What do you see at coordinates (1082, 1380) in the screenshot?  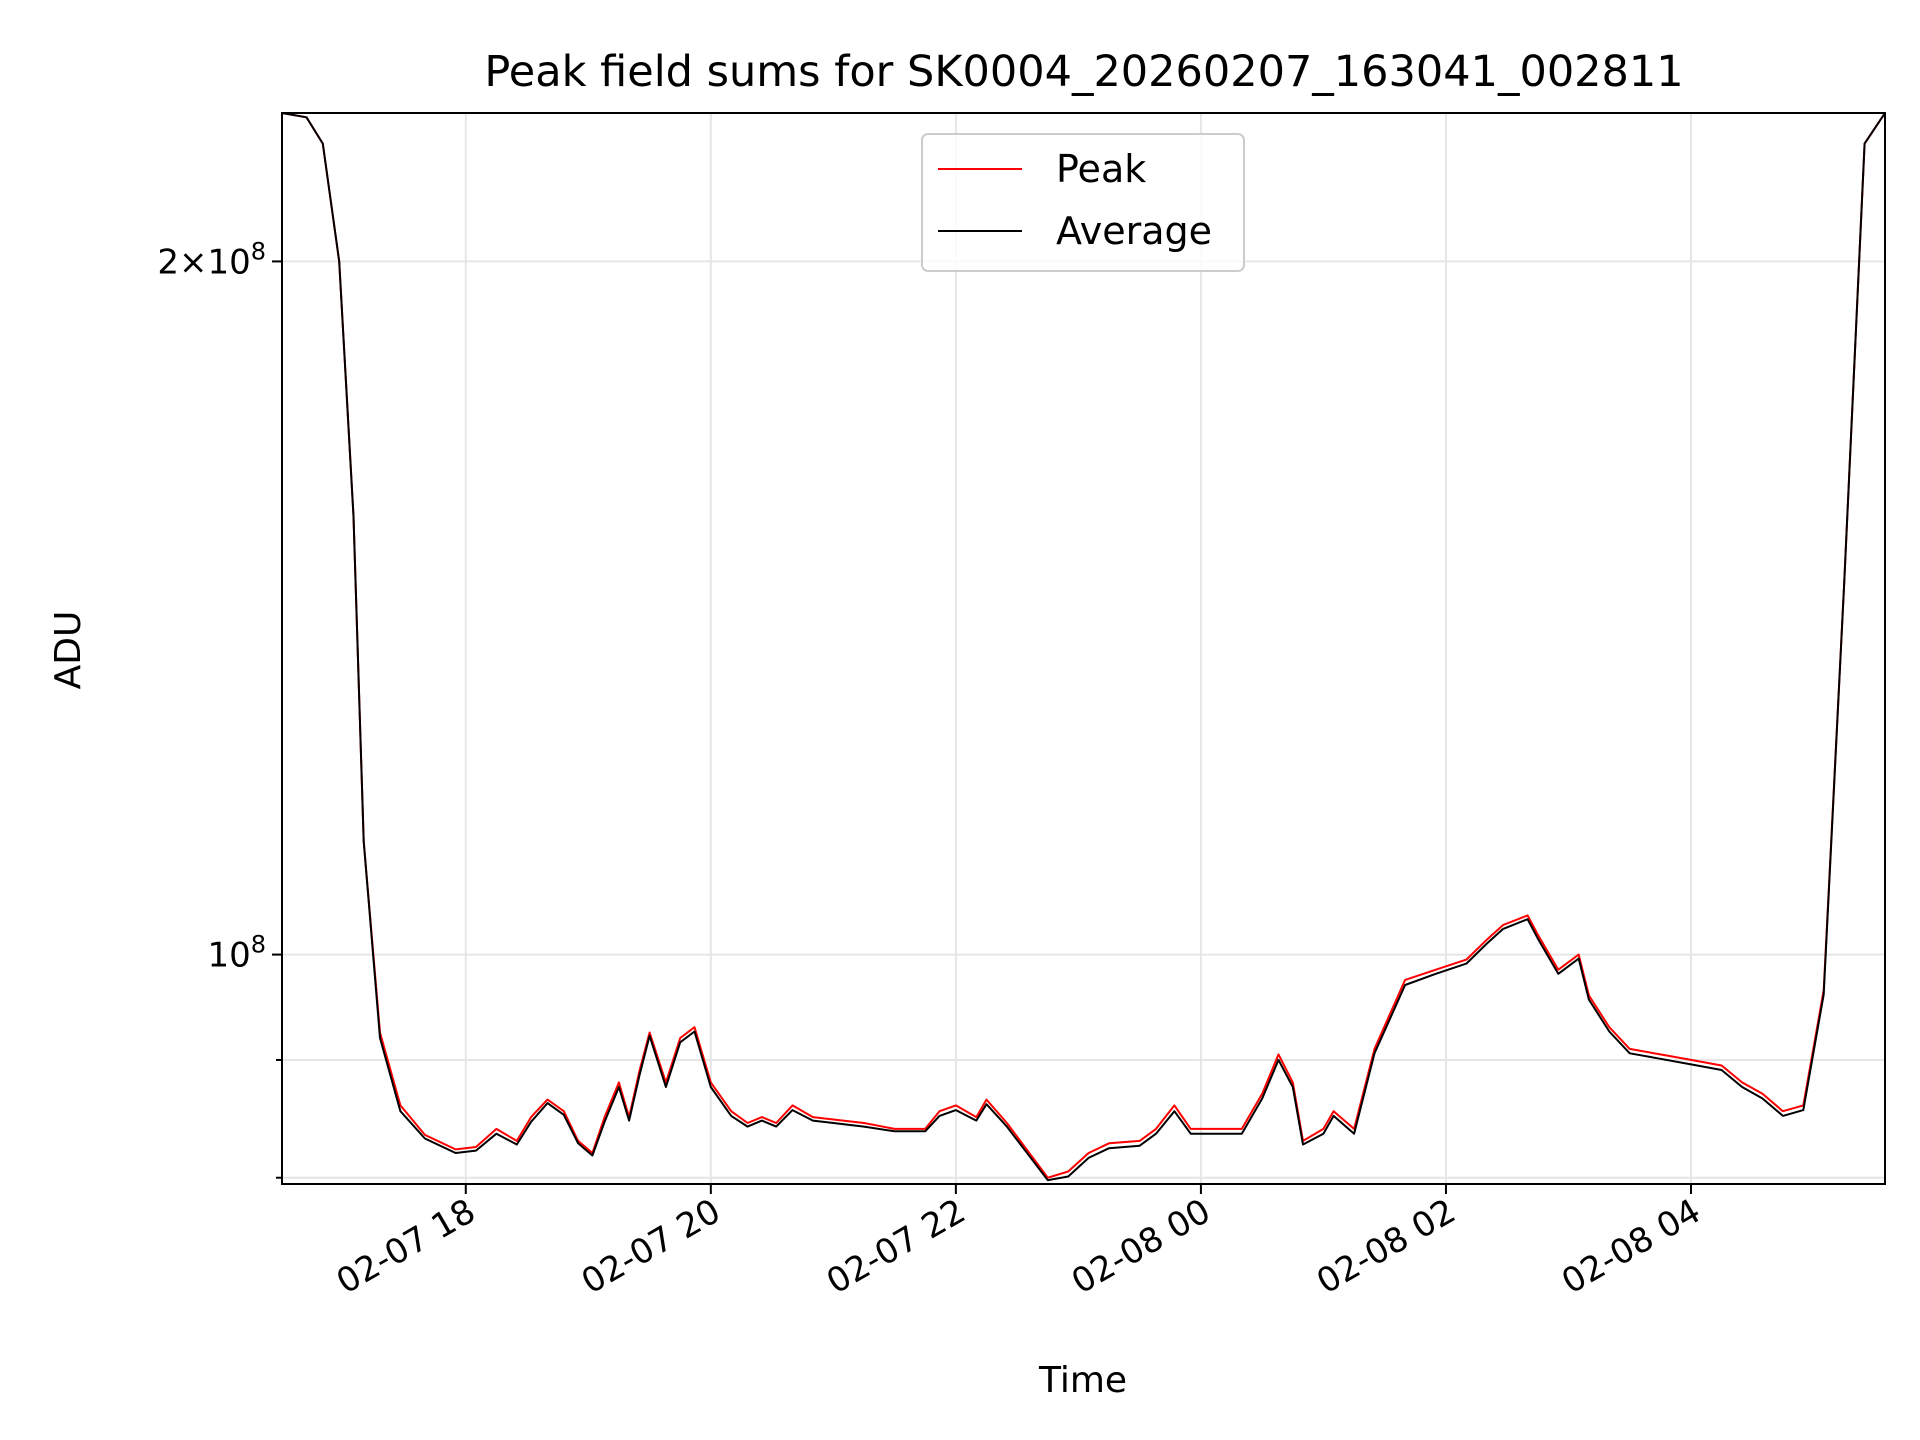 I see `x-axis-label: Time` at bounding box center [1082, 1380].